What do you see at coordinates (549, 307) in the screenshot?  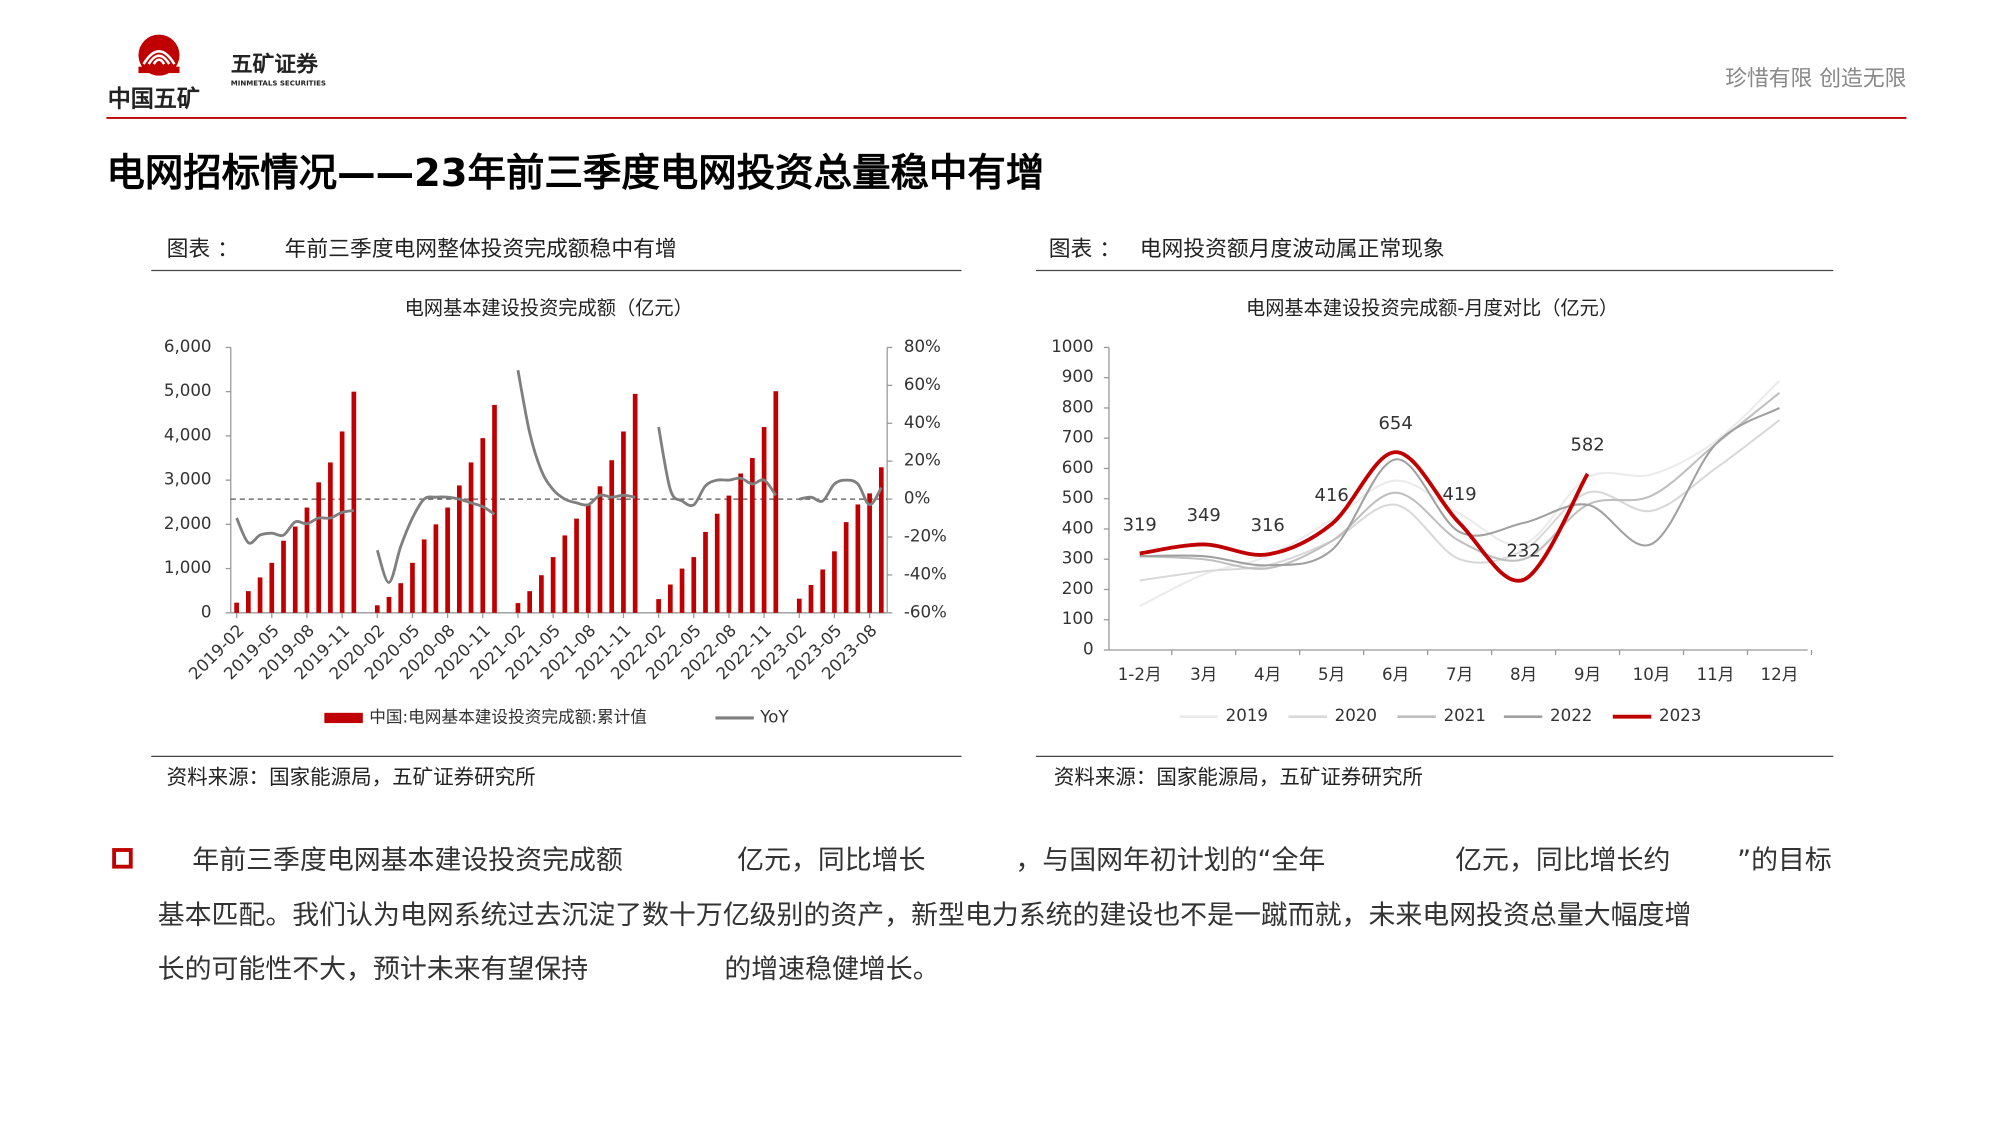 I see `chart-title: 电网基本建设投资完成额（亿元）` at bounding box center [549, 307].